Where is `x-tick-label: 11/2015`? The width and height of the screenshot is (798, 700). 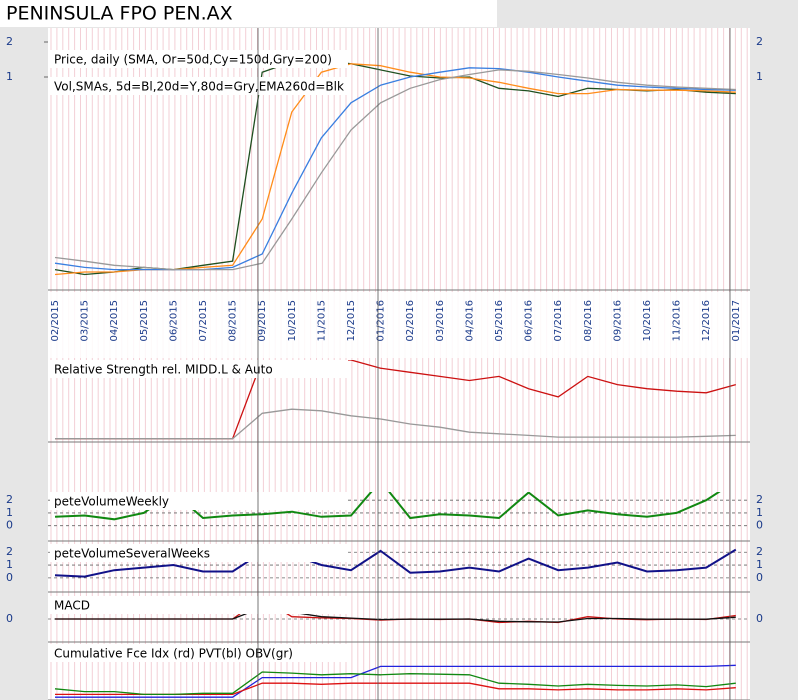
x-tick-label: 11/2015 is located at coordinates (321, 321).